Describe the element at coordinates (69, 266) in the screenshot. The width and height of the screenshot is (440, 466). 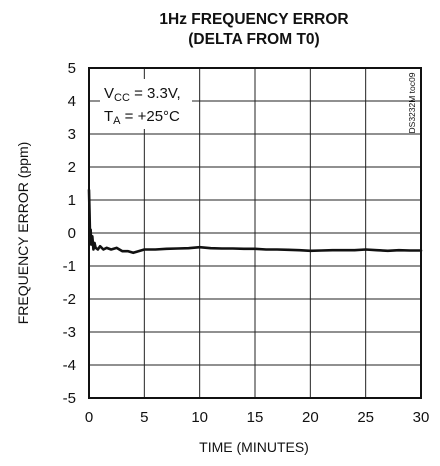
I see `y-tick-label: -1` at that location.